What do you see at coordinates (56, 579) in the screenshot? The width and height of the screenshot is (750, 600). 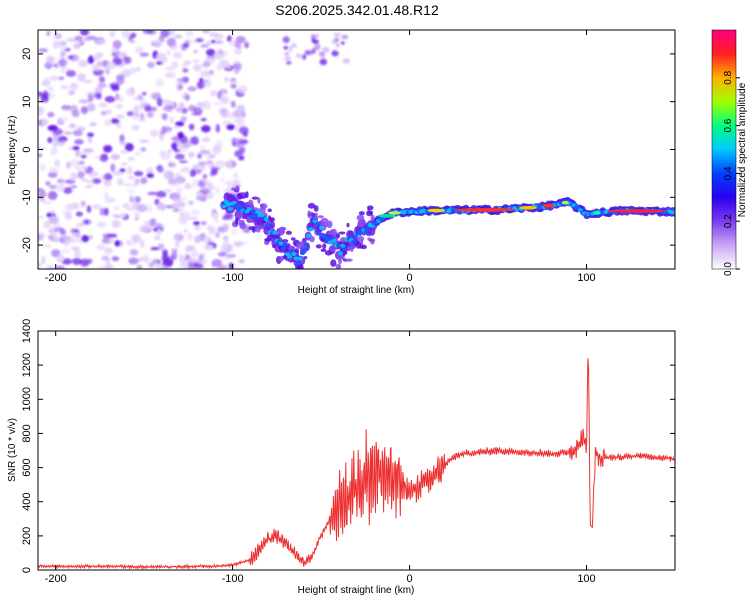 I see `x-tick-label: -200` at bounding box center [56, 579].